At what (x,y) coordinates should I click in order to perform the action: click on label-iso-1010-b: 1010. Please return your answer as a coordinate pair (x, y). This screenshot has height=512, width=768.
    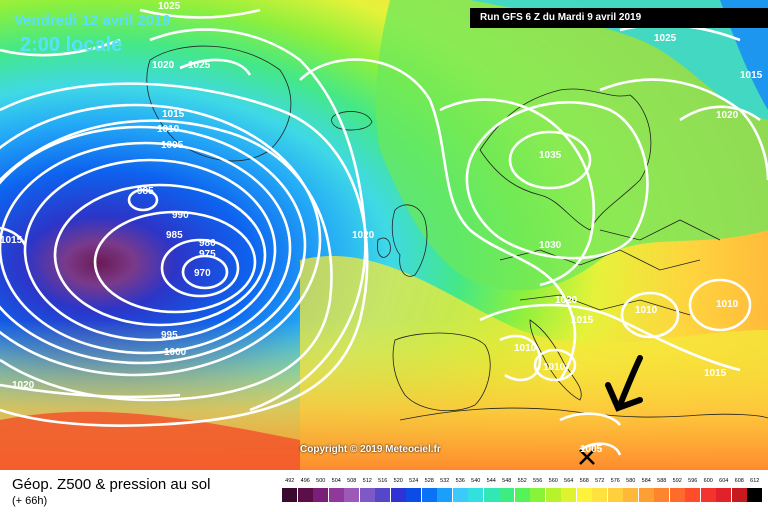
    Looking at the image, I should click on (646, 310).